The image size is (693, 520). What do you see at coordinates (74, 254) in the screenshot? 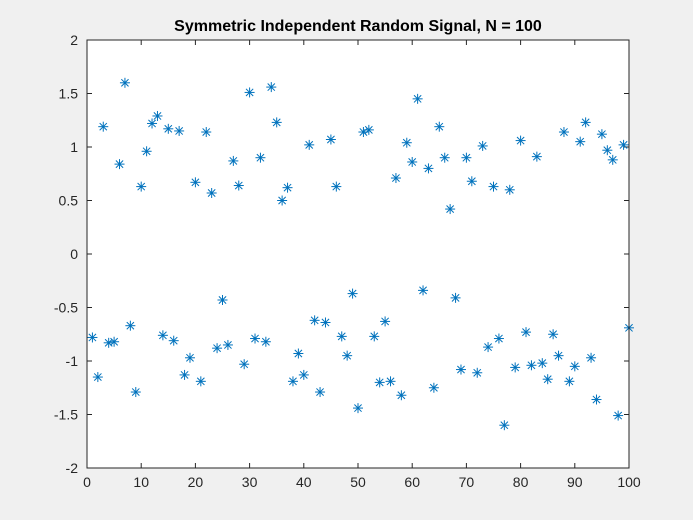
I see `y-tick-label: 0` at bounding box center [74, 254].